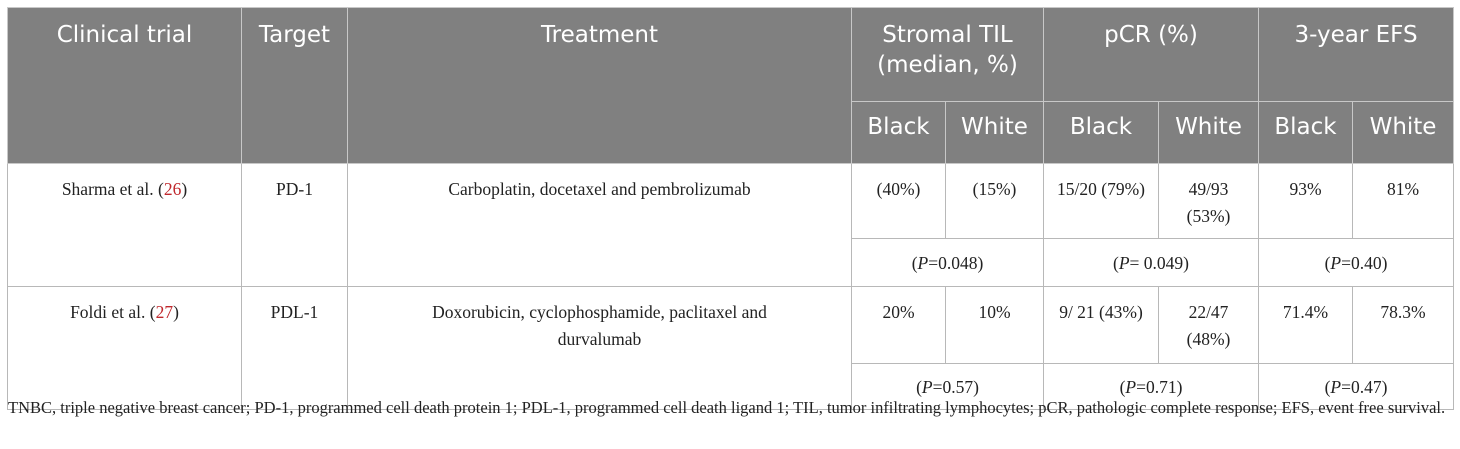  I want to click on header-efs-white: White, so click(1403, 132).